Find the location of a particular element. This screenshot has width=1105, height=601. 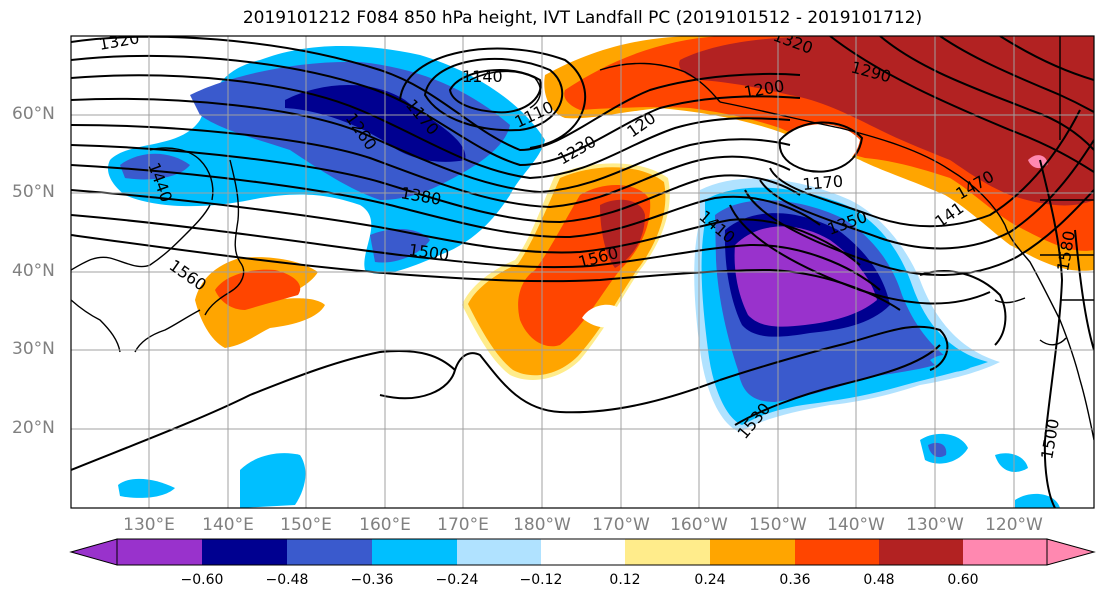

colorbar-tick-label: 0.24 is located at coordinates (710, 580).